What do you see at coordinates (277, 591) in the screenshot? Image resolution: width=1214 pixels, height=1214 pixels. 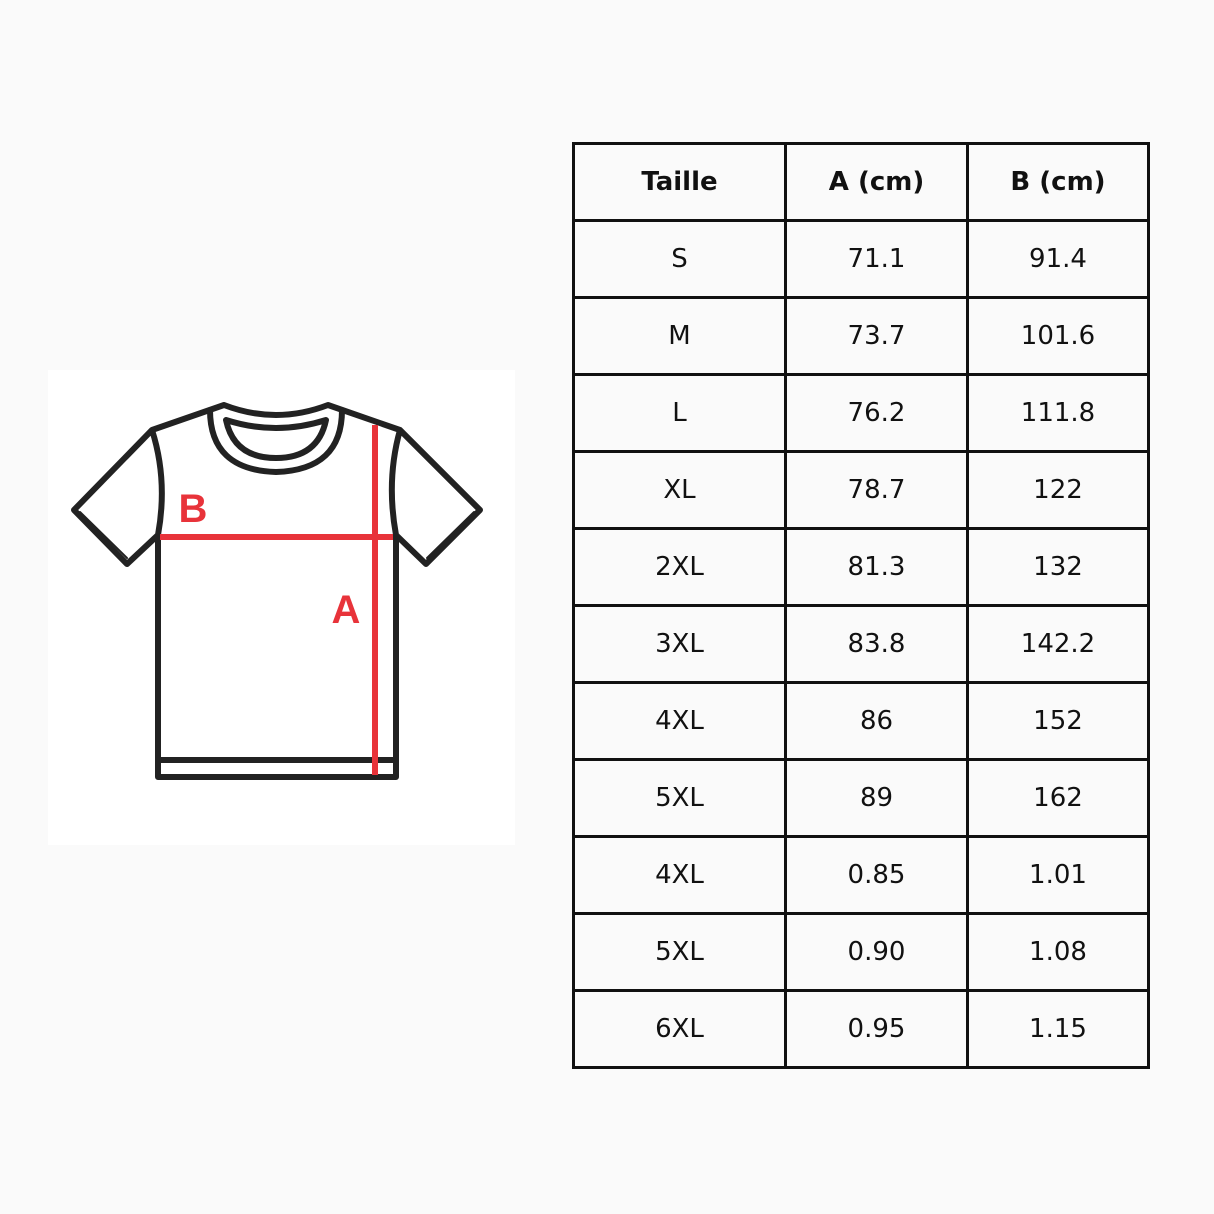 I see `tshirt-outline` at bounding box center [277, 591].